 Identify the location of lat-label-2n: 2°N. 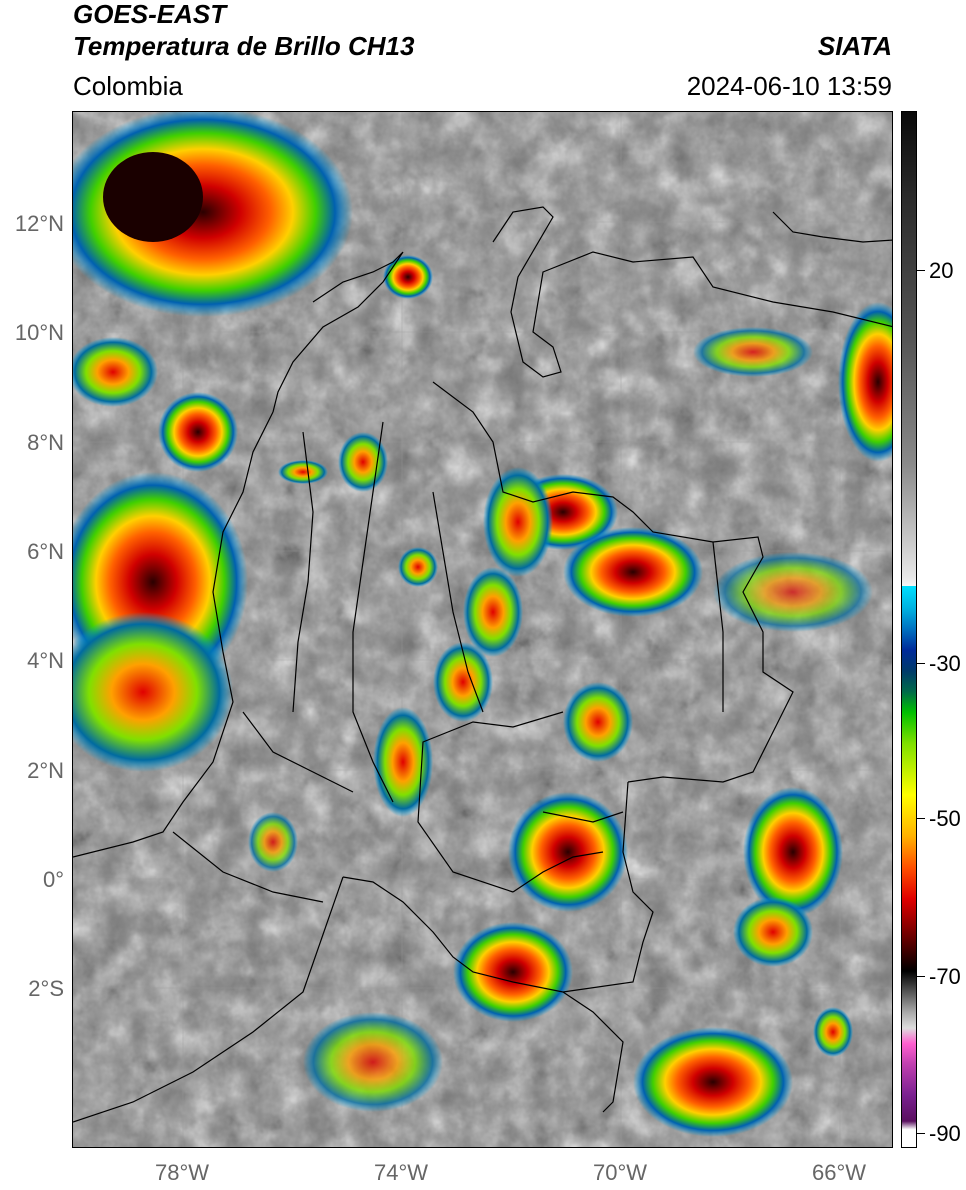
(45, 770).